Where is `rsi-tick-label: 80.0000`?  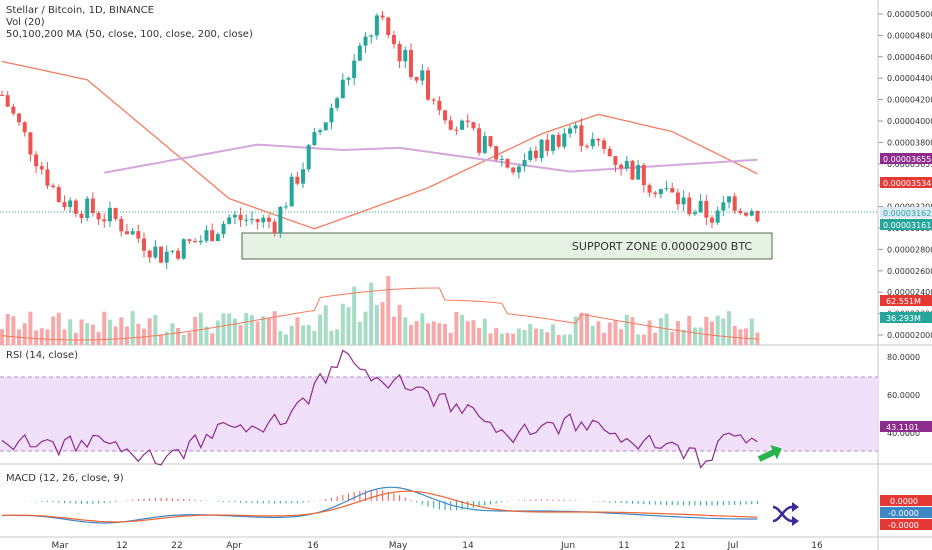 rsi-tick-label: 80.0000 is located at coordinates (903, 357).